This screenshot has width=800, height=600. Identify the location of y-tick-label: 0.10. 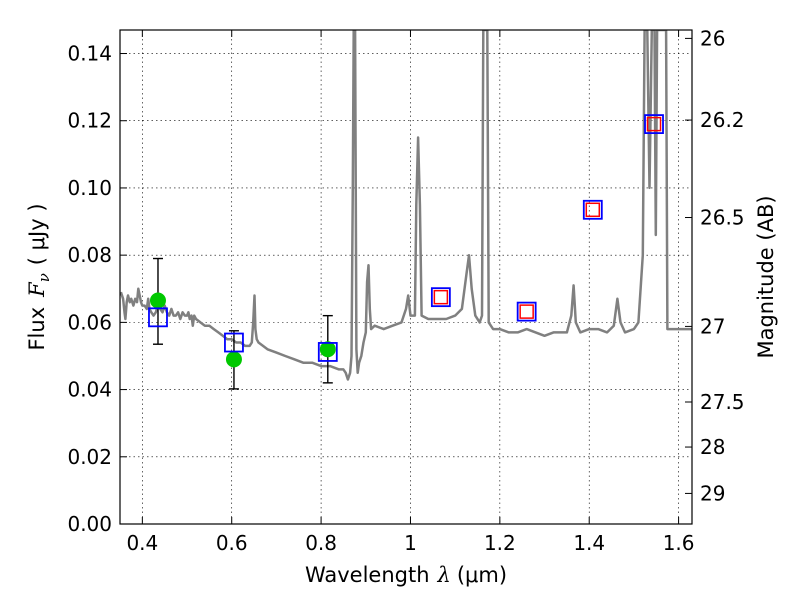
(89, 188).